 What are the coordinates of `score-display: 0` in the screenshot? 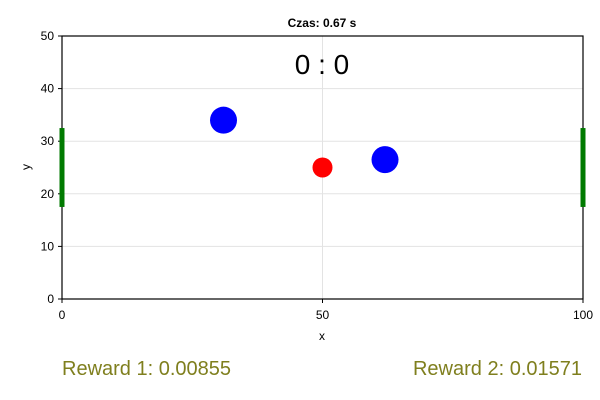 It's located at (322, 64).